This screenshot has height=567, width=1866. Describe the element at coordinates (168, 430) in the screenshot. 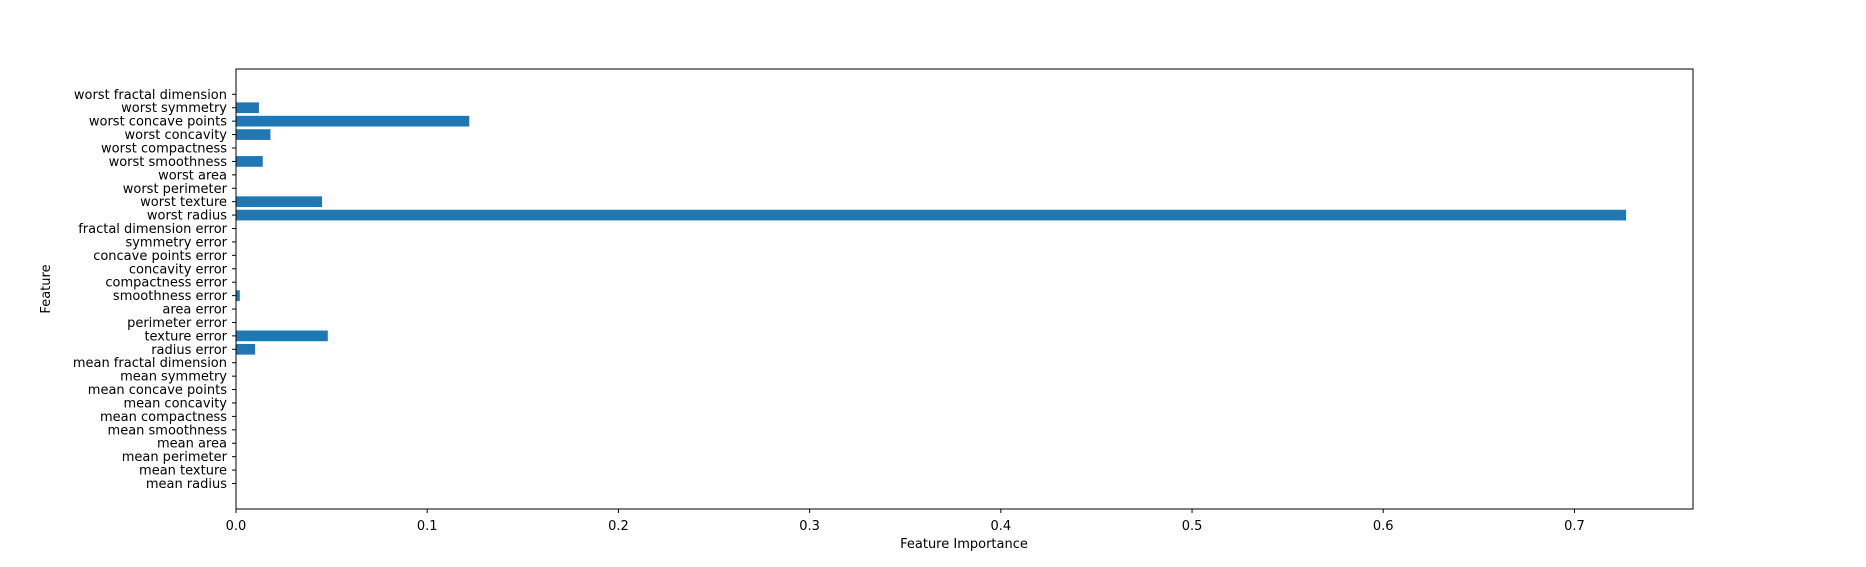

I see `y-tick-label: mean smoothness` at that location.